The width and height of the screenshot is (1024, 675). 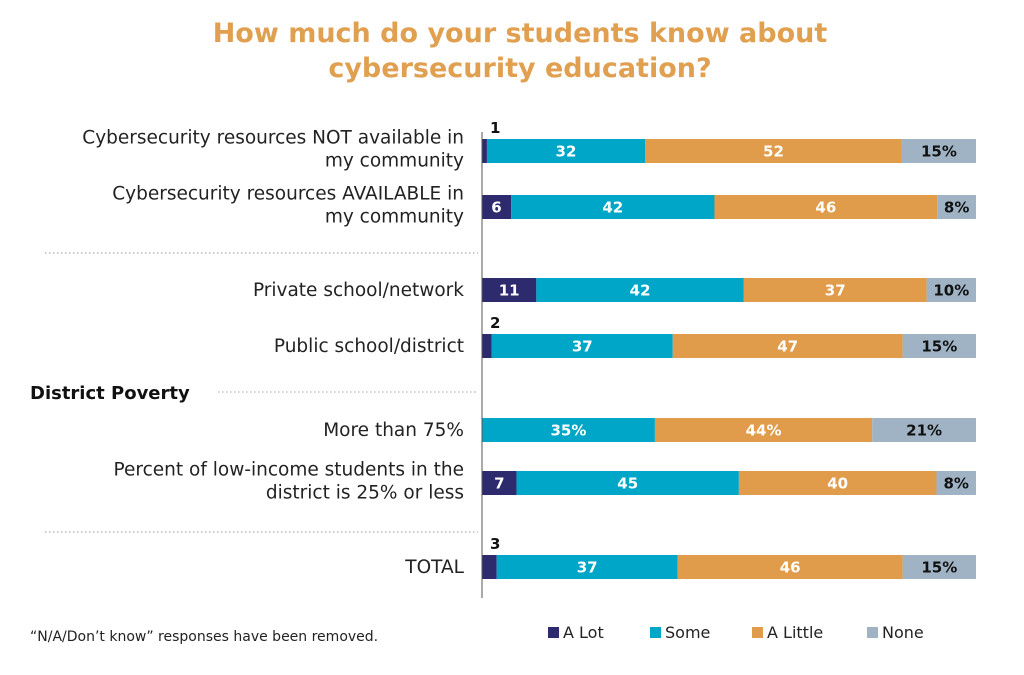 What do you see at coordinates (903, 632) in the screenshot?
I see `legend-label: None` at bounding box center [903, 632].